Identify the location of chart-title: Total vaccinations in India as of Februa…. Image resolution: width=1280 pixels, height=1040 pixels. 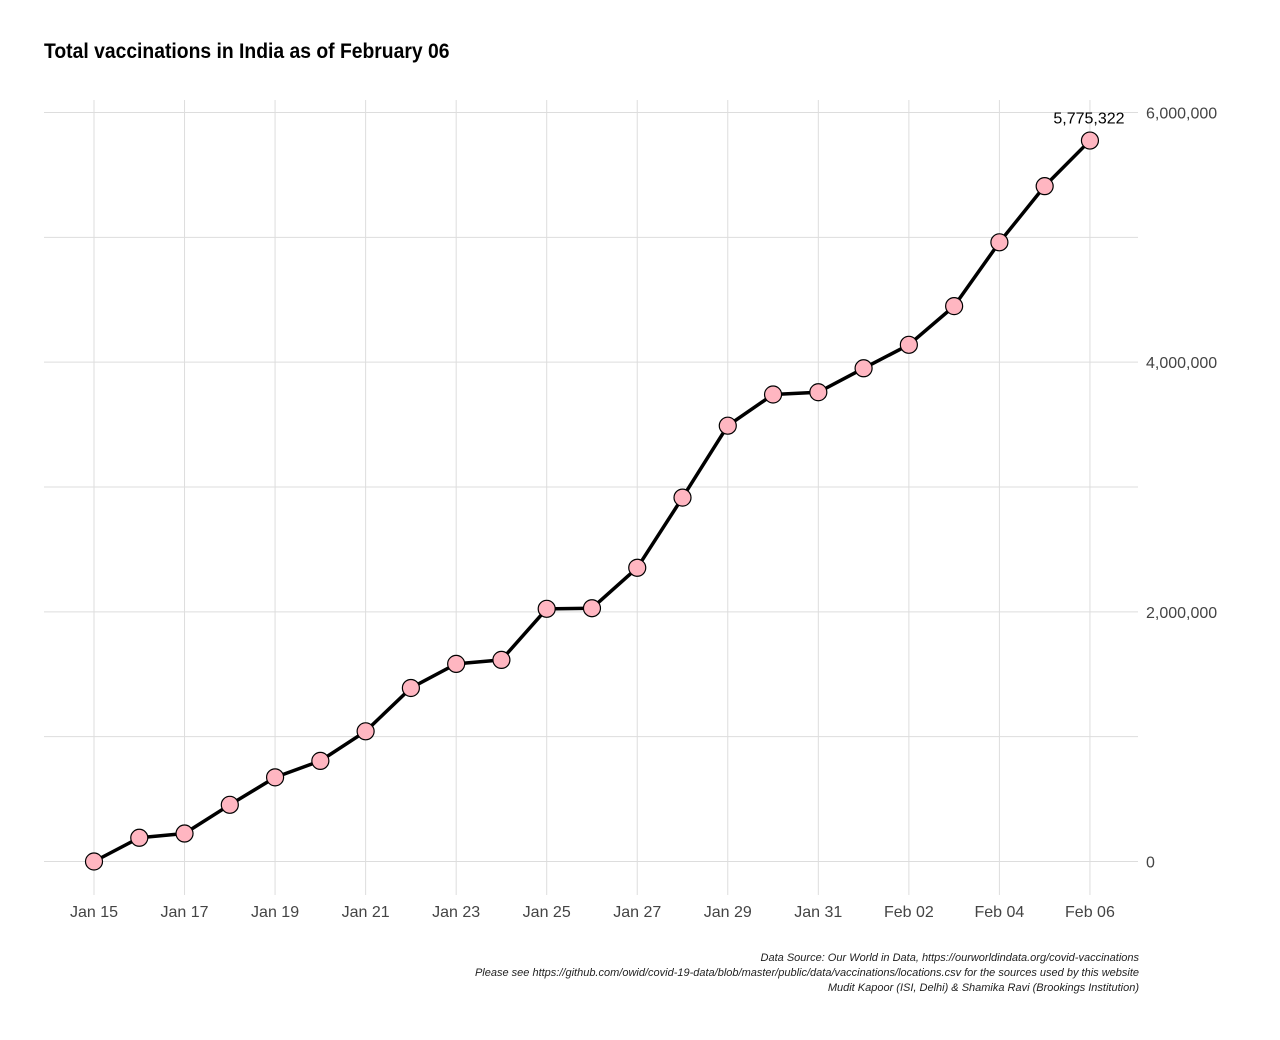
(247, 51).